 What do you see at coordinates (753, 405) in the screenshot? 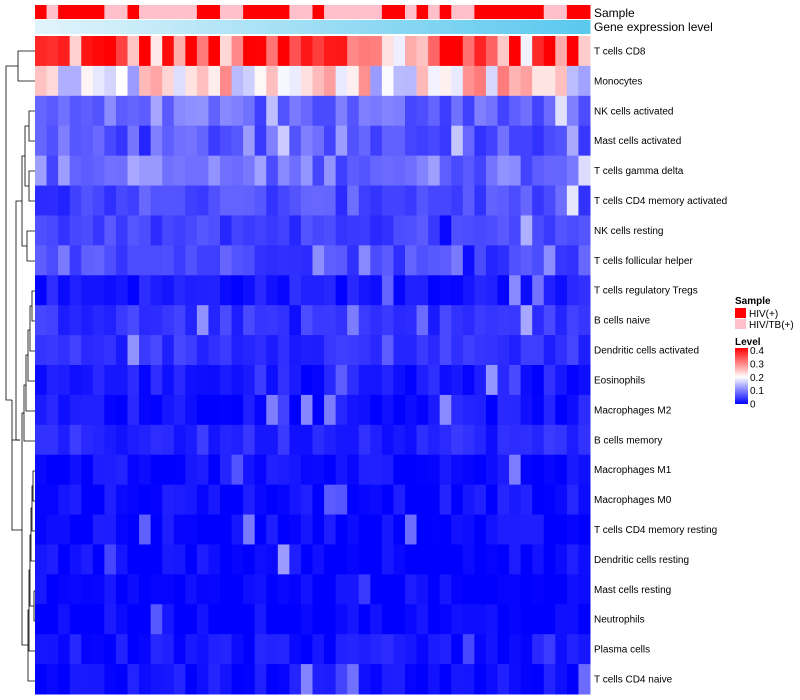
I see `legend-level-tick: 0` at bounding box center [753, 405].